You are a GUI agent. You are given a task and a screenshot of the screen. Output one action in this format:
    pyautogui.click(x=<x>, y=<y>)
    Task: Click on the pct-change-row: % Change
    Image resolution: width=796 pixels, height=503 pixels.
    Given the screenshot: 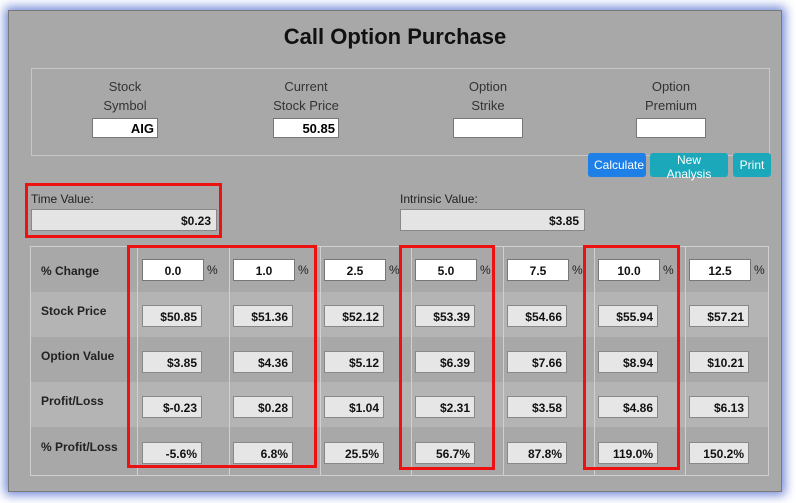 What is the action you would take?
    pyautogui.click(x=399, y=269)
    